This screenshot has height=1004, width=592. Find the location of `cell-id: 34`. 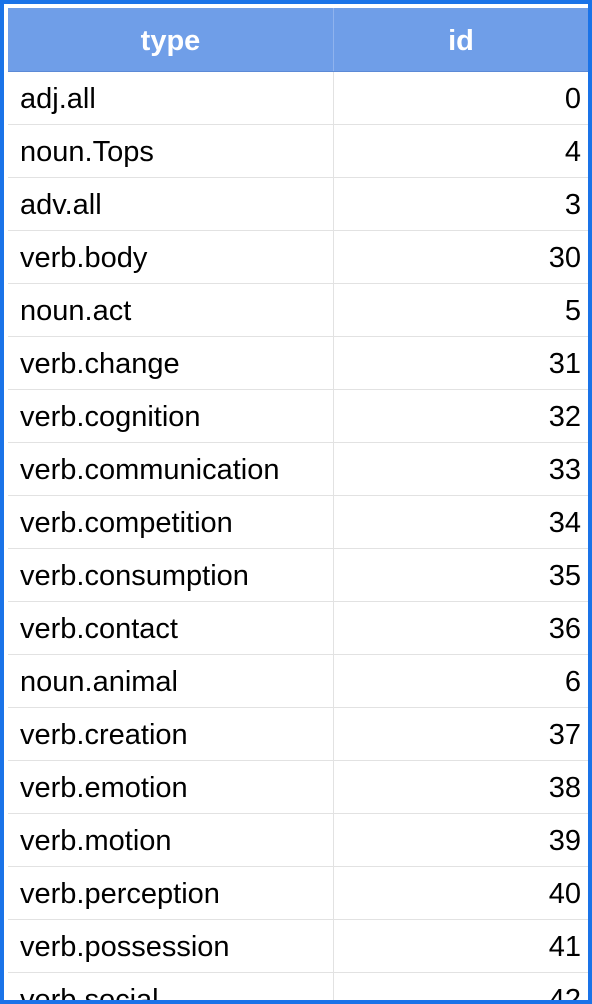

cell-id: 34 is located at coordinates (564, 523).